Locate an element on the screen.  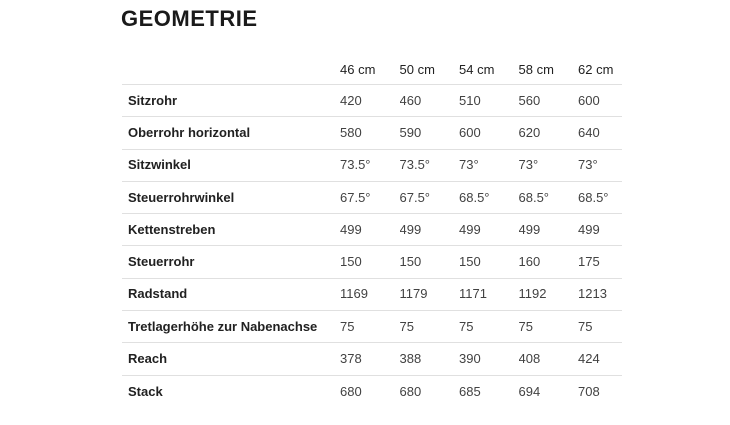
row-label: Oberrohr horizontal is located at coordinates (189, 132).